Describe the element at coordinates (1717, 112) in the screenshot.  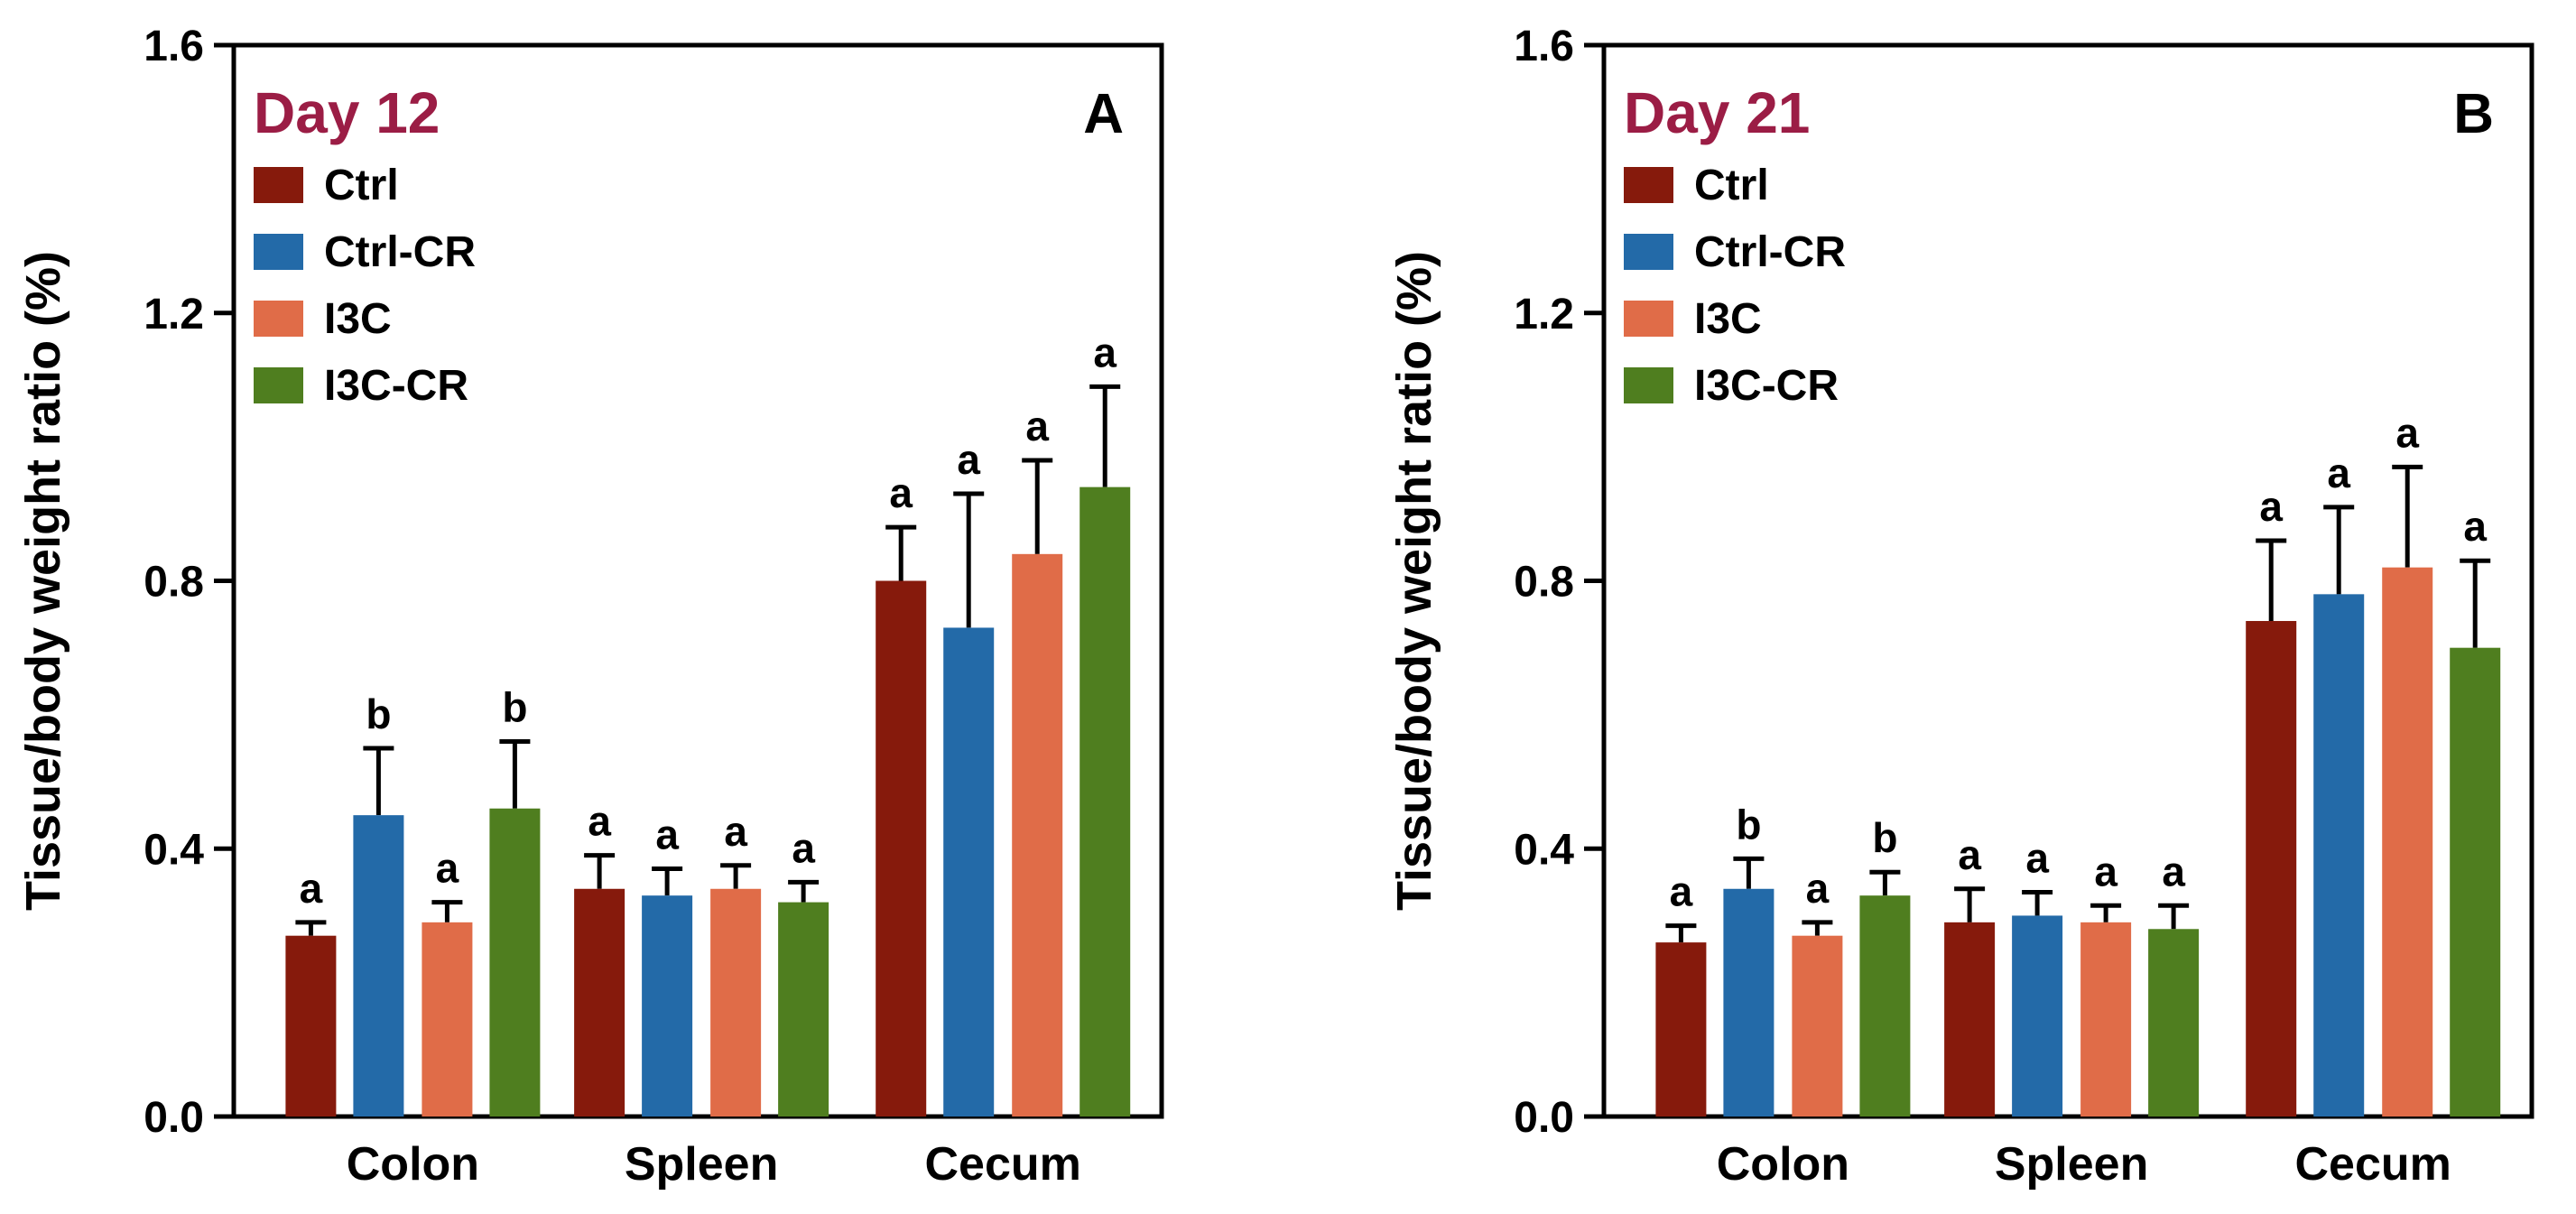
I see `chart-title: Day 21` at that location.